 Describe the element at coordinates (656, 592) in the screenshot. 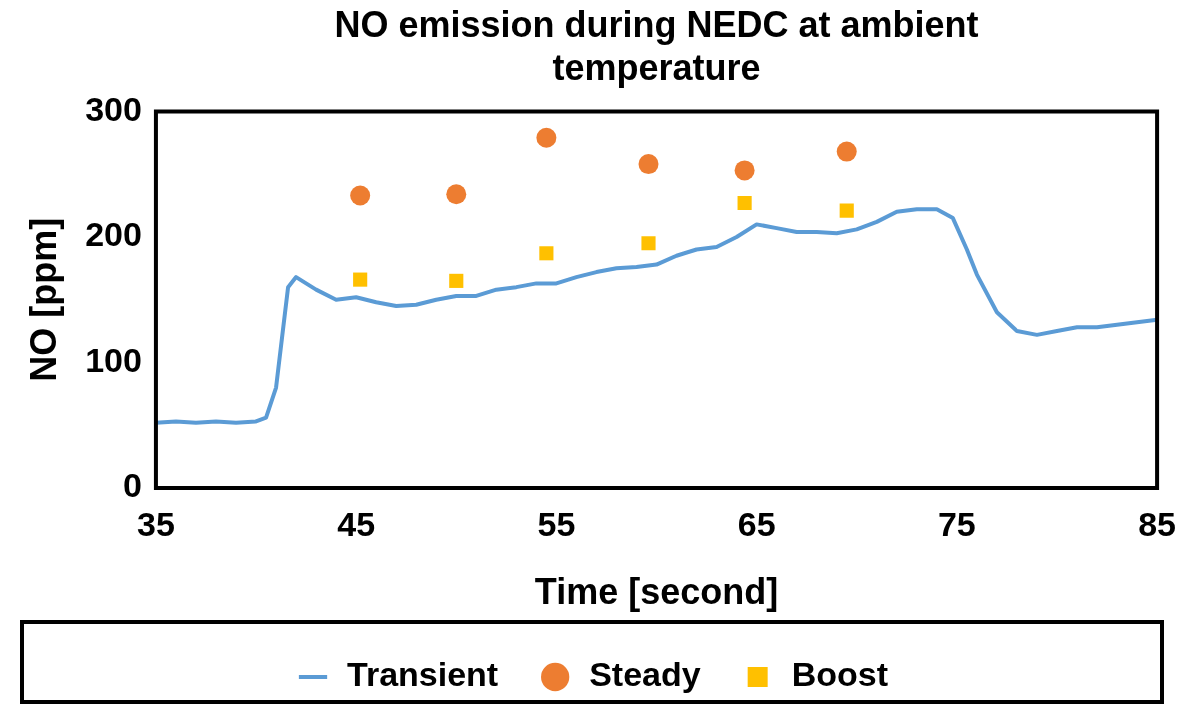

I see `x-axis-title: Time [second]` at that location.